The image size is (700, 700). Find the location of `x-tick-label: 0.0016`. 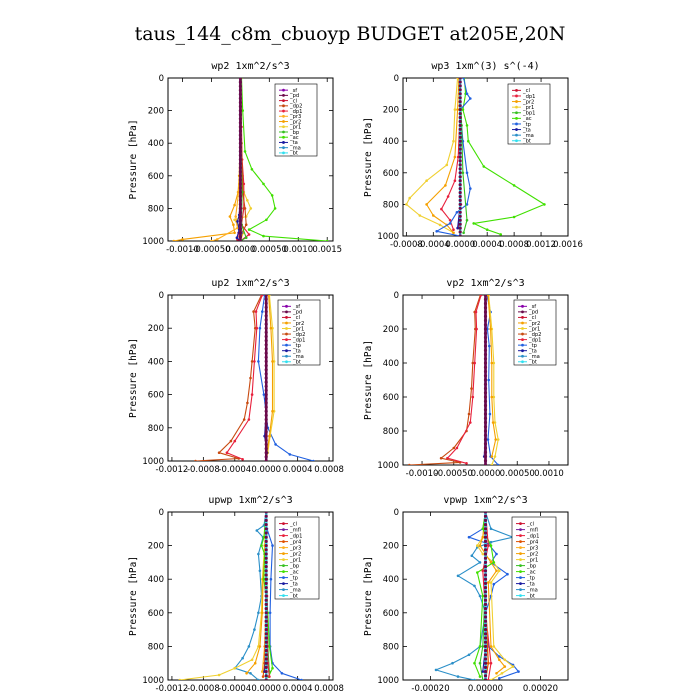

x-tick-label: 0.0016 is located at coordinates (568, 245).